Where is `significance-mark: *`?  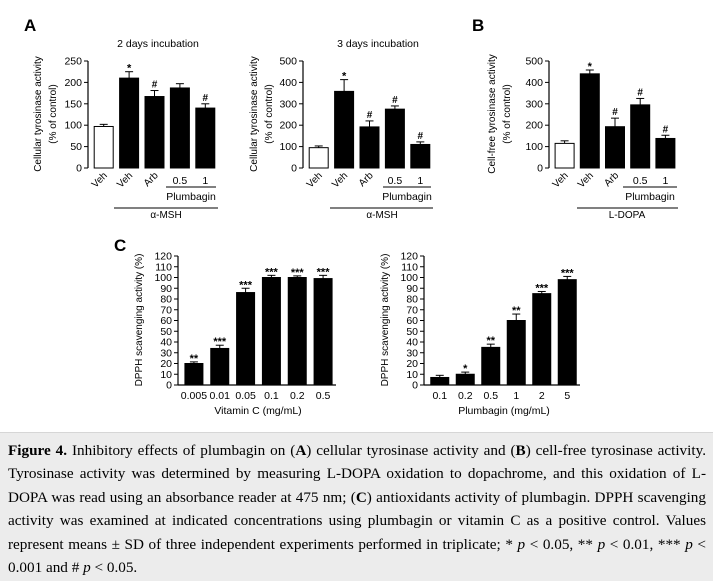
significance-mark: * is located at coordinates (129, 69).